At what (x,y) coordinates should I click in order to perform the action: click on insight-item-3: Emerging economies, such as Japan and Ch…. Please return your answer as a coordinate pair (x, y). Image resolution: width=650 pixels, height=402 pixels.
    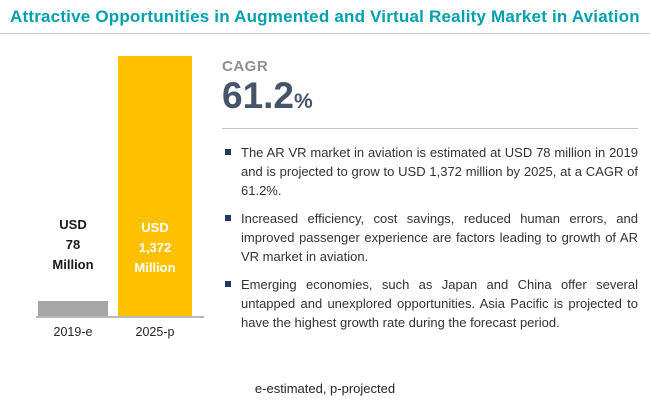
    Looking at the image, I should click on (430, 303).